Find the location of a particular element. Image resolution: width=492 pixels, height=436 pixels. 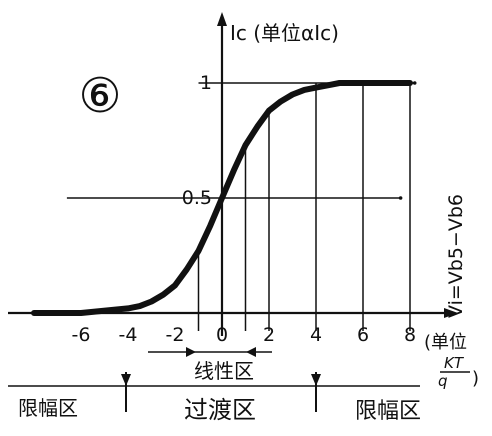

y-tick-label: 0.5 is located at coordinates (197, 198).